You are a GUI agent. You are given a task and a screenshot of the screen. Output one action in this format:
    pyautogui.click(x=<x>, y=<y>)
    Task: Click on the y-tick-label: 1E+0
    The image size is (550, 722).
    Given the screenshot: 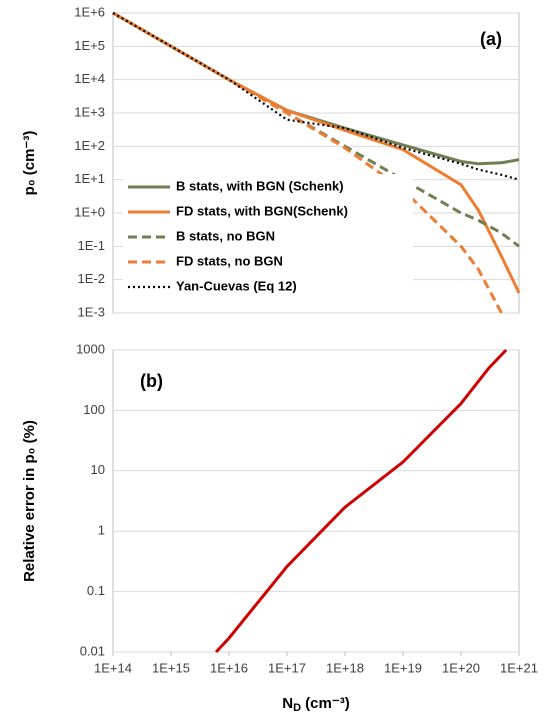 What is the action you would take?
    pyautogui.click(x=89, y=211)
    